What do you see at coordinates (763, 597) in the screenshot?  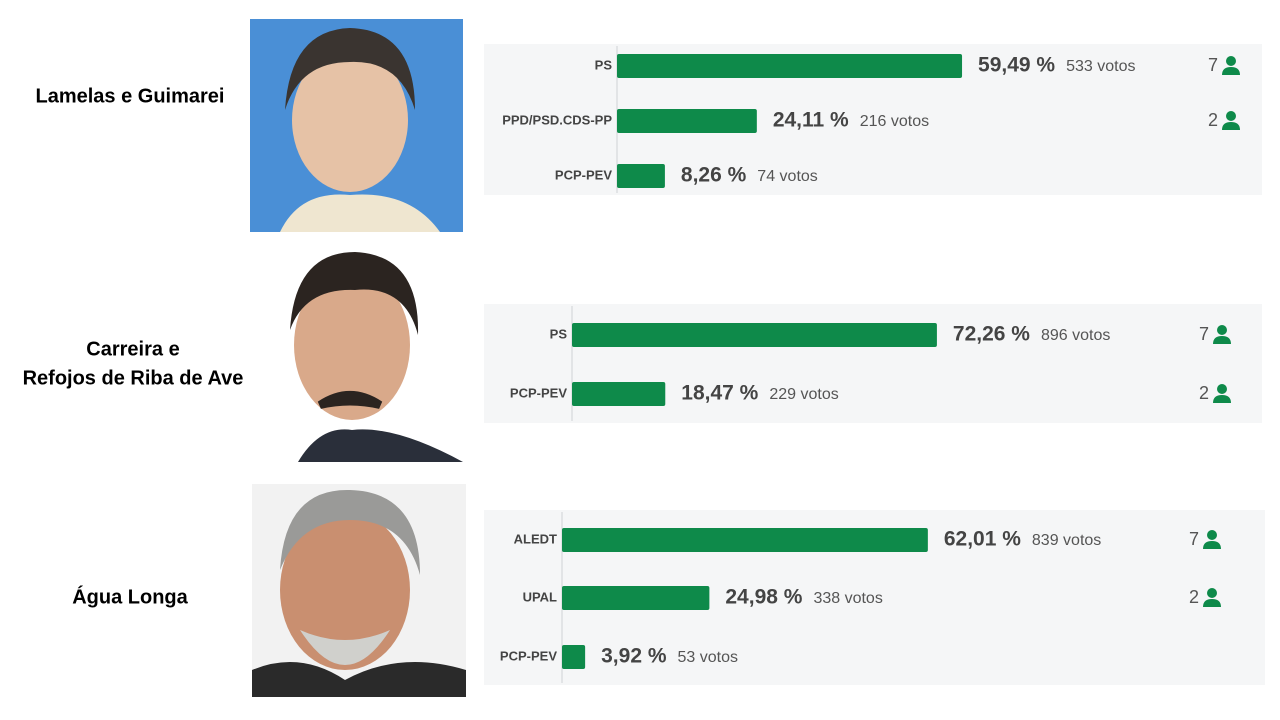 I see `percent-label: 24,98 %` at bounding box center [763, 597].